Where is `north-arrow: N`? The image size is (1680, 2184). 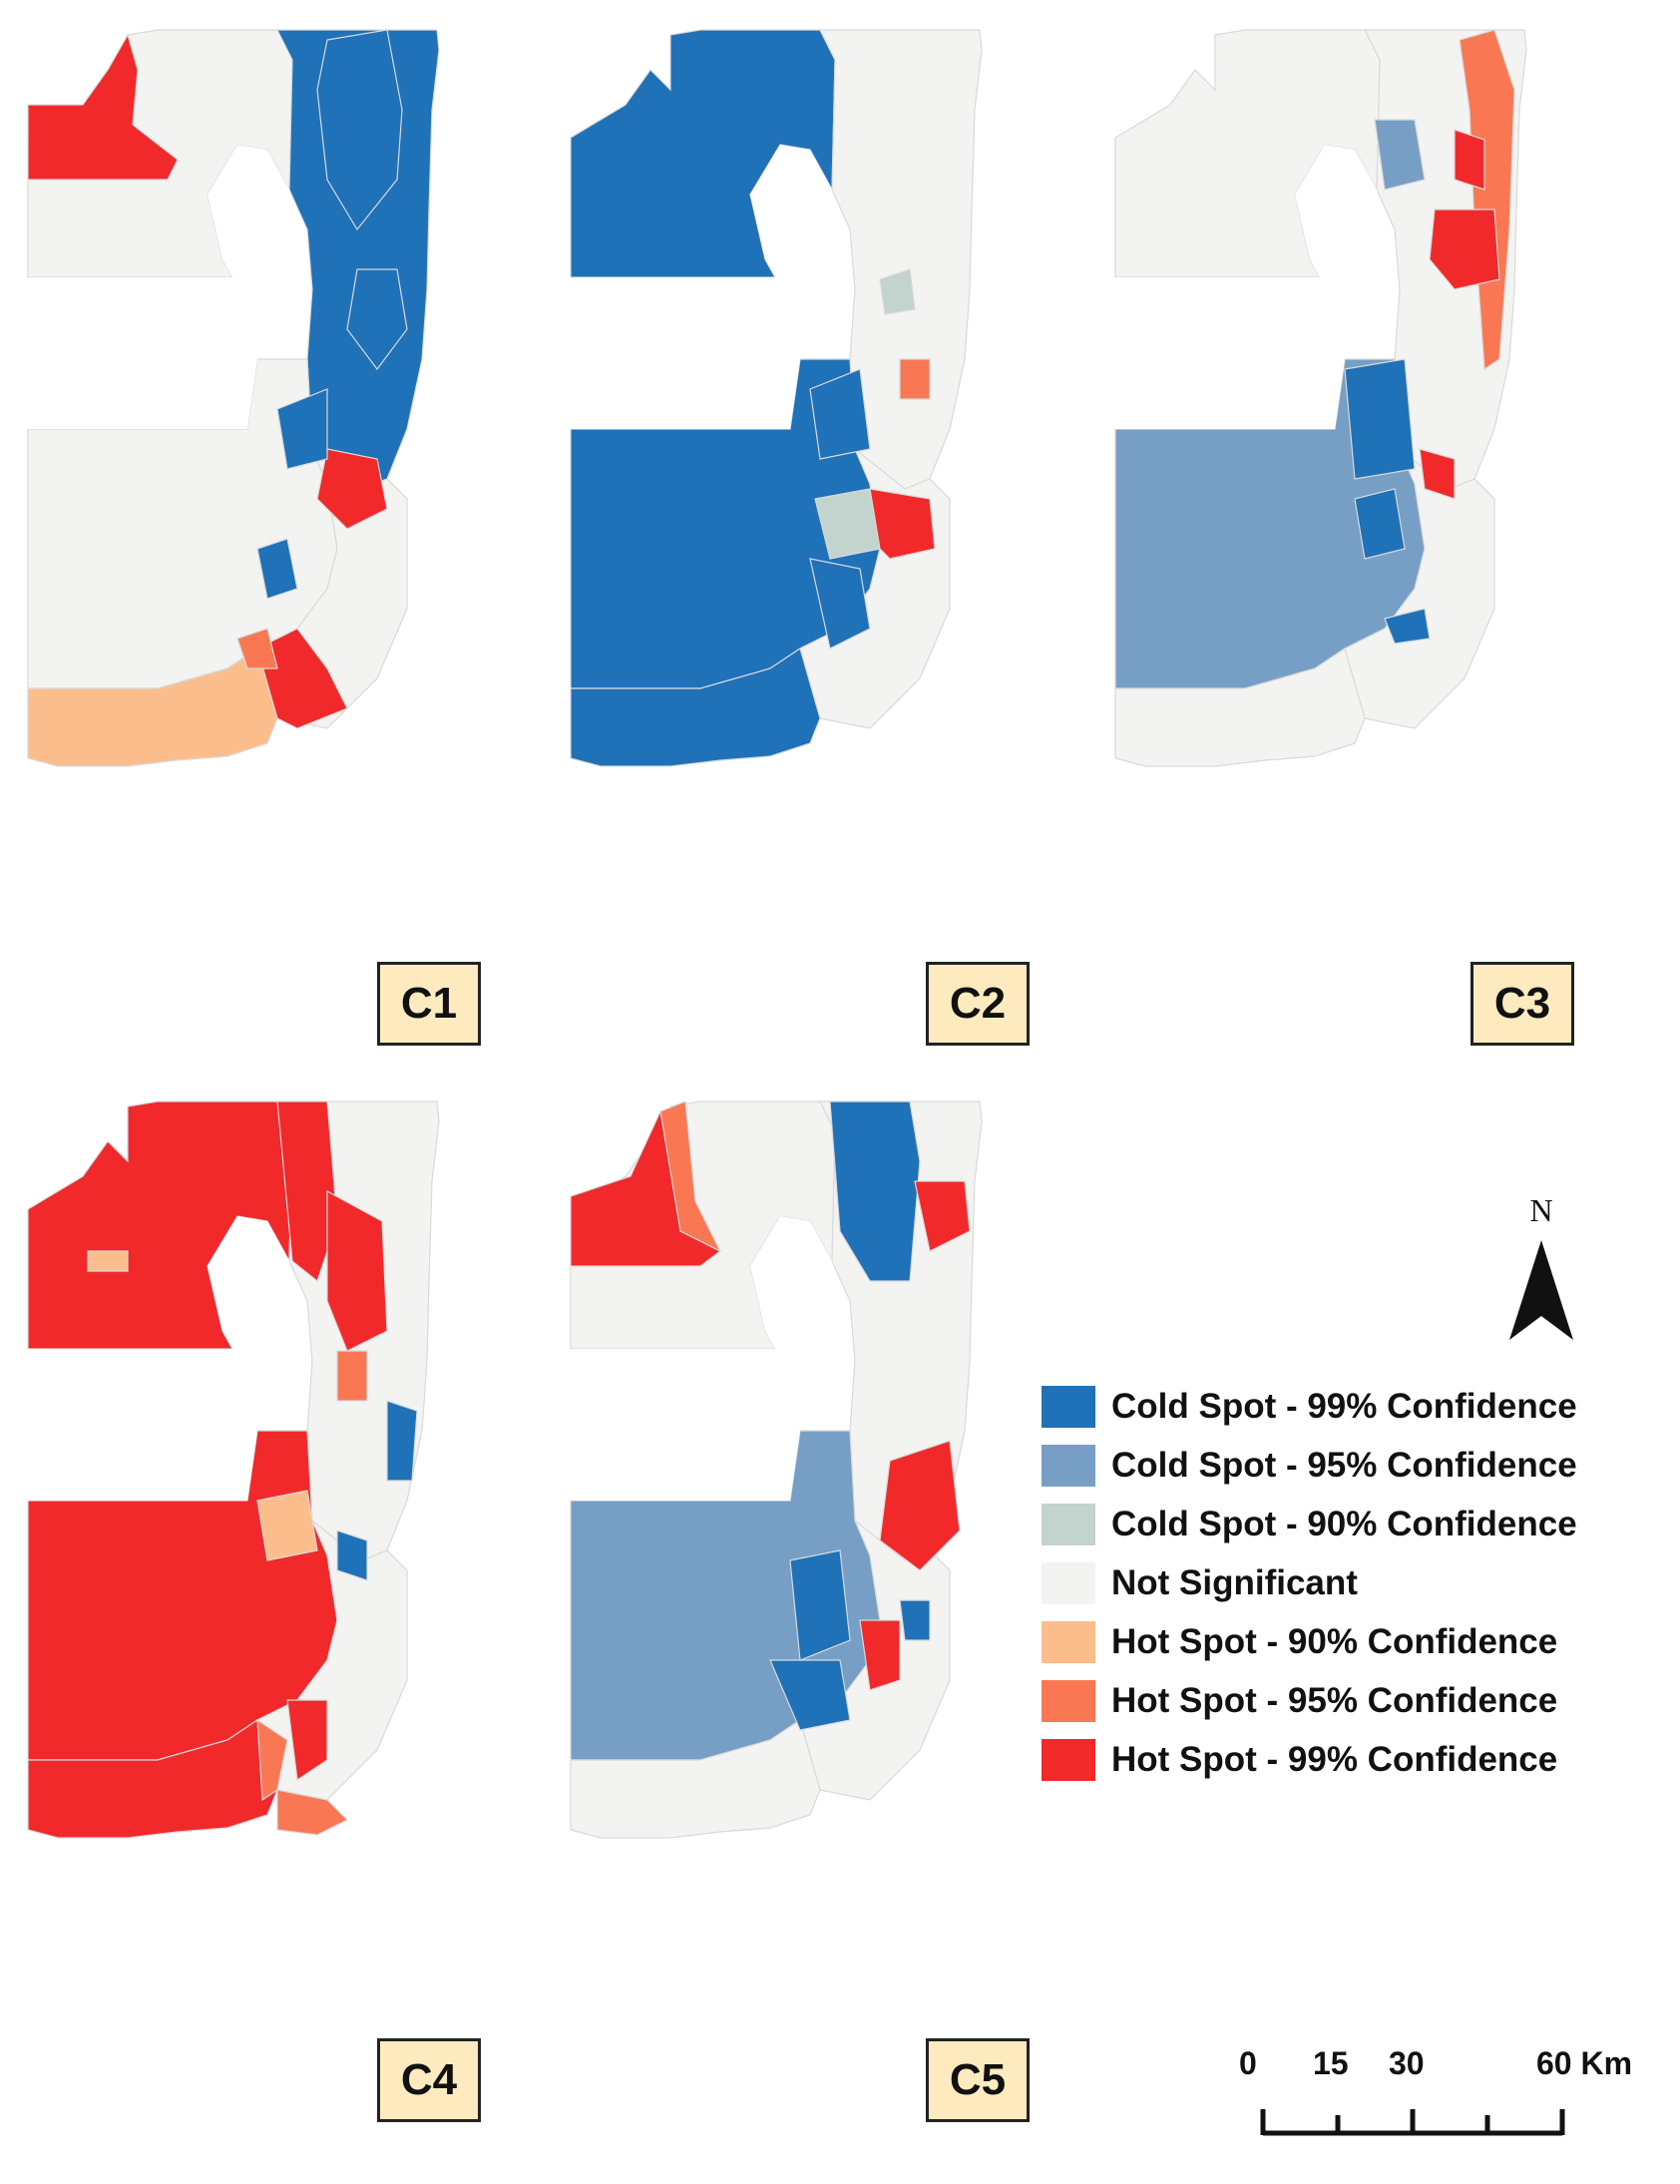 north-arrow: N is located at coordinates (1541, 1267).